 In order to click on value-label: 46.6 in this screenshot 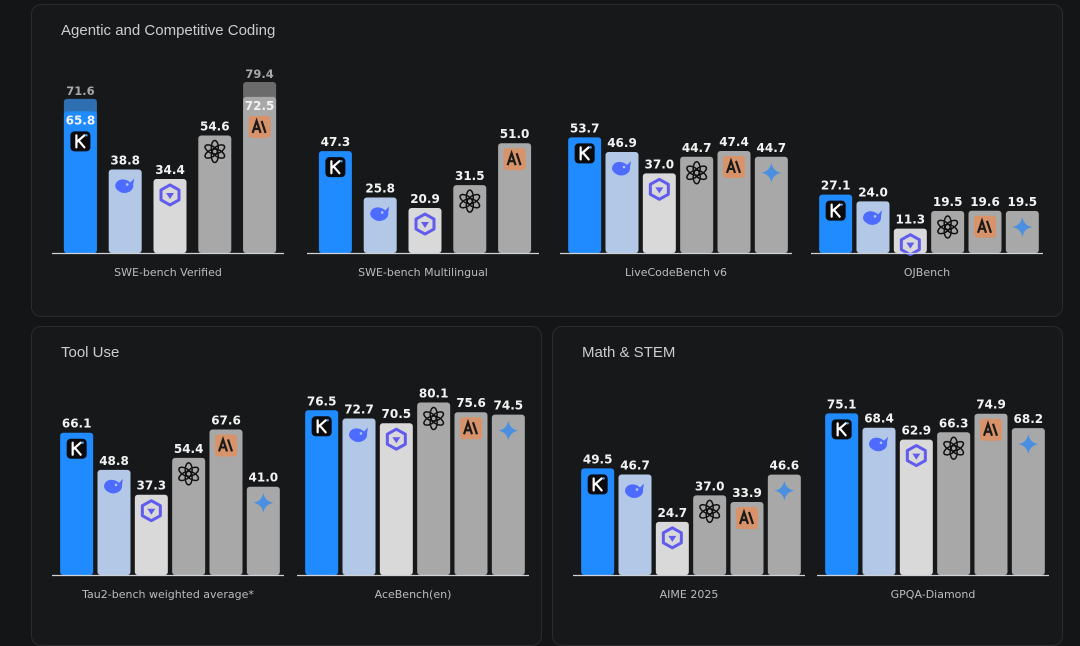, I will do `click(785, 466)`.